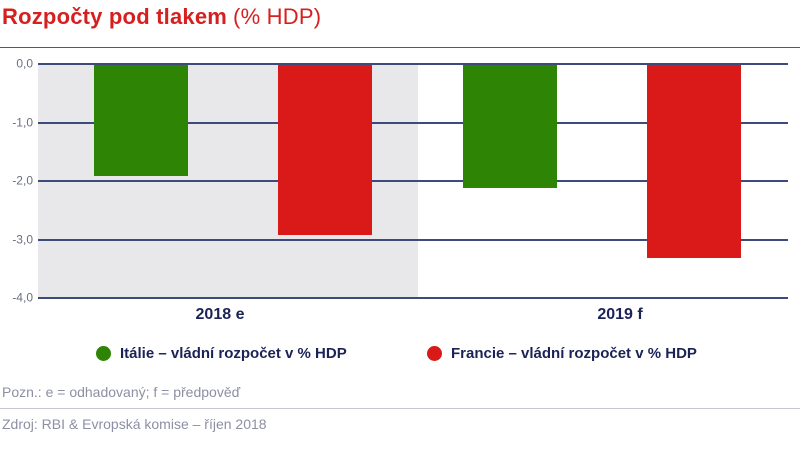  What do you see at coordinates (400, 408) in the screenshot?
I see `footer-divider` at bounding box center [400, 408].